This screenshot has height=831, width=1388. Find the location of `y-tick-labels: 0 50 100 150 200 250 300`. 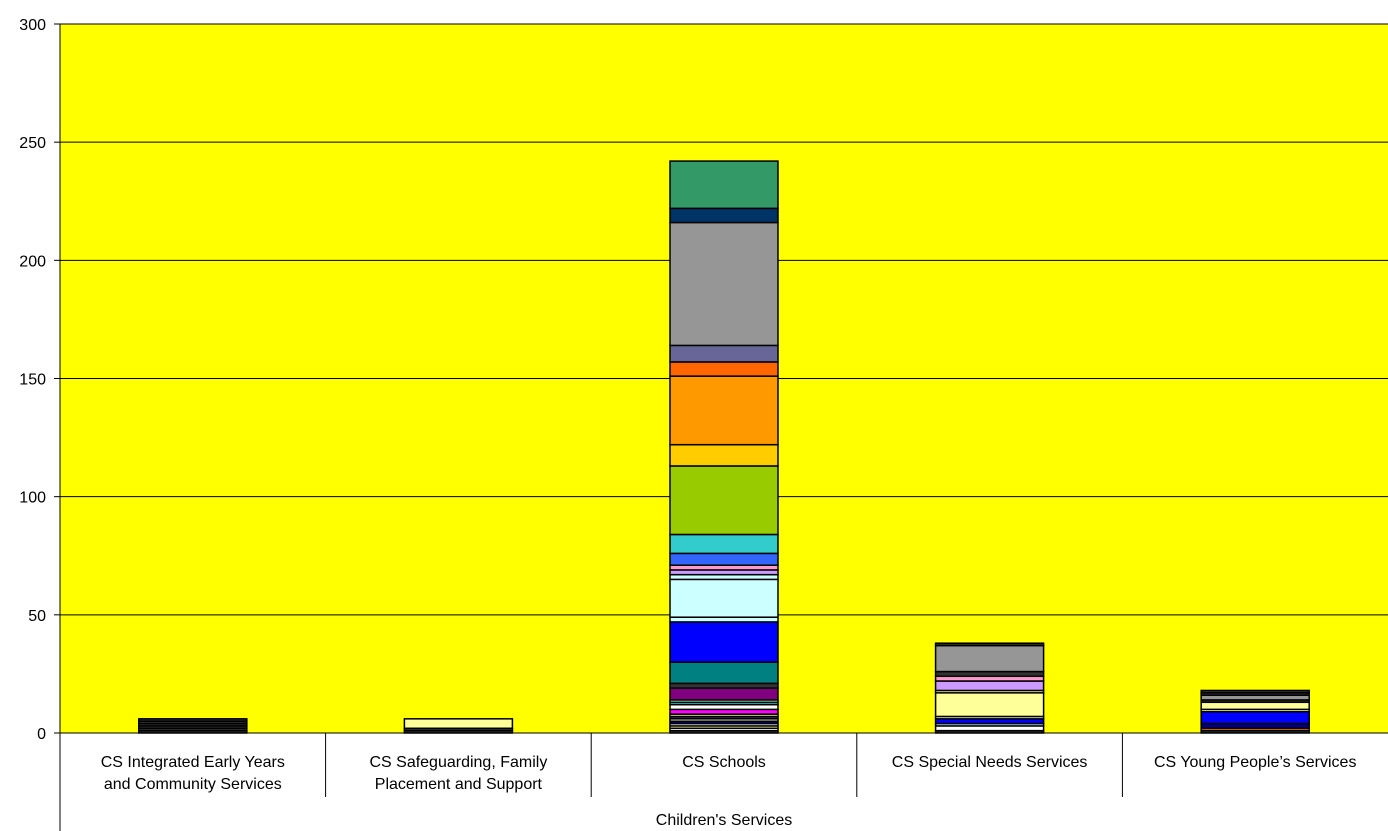

y-tick-labels: 0 50 100 150 200 250 300 is located at coordinates (32, 380).